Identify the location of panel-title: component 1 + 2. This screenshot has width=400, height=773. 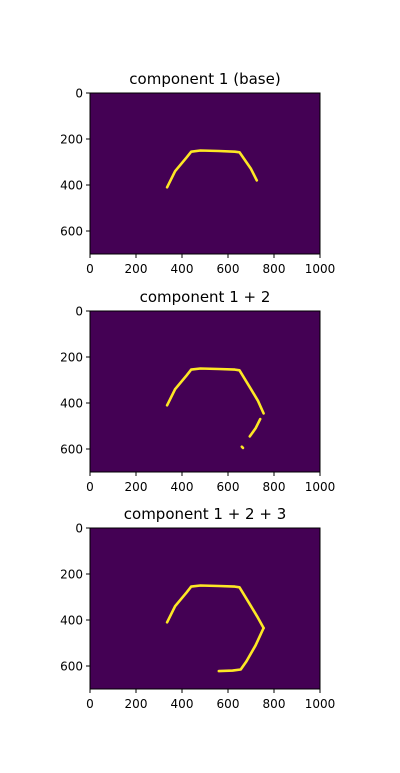
(205, 297).